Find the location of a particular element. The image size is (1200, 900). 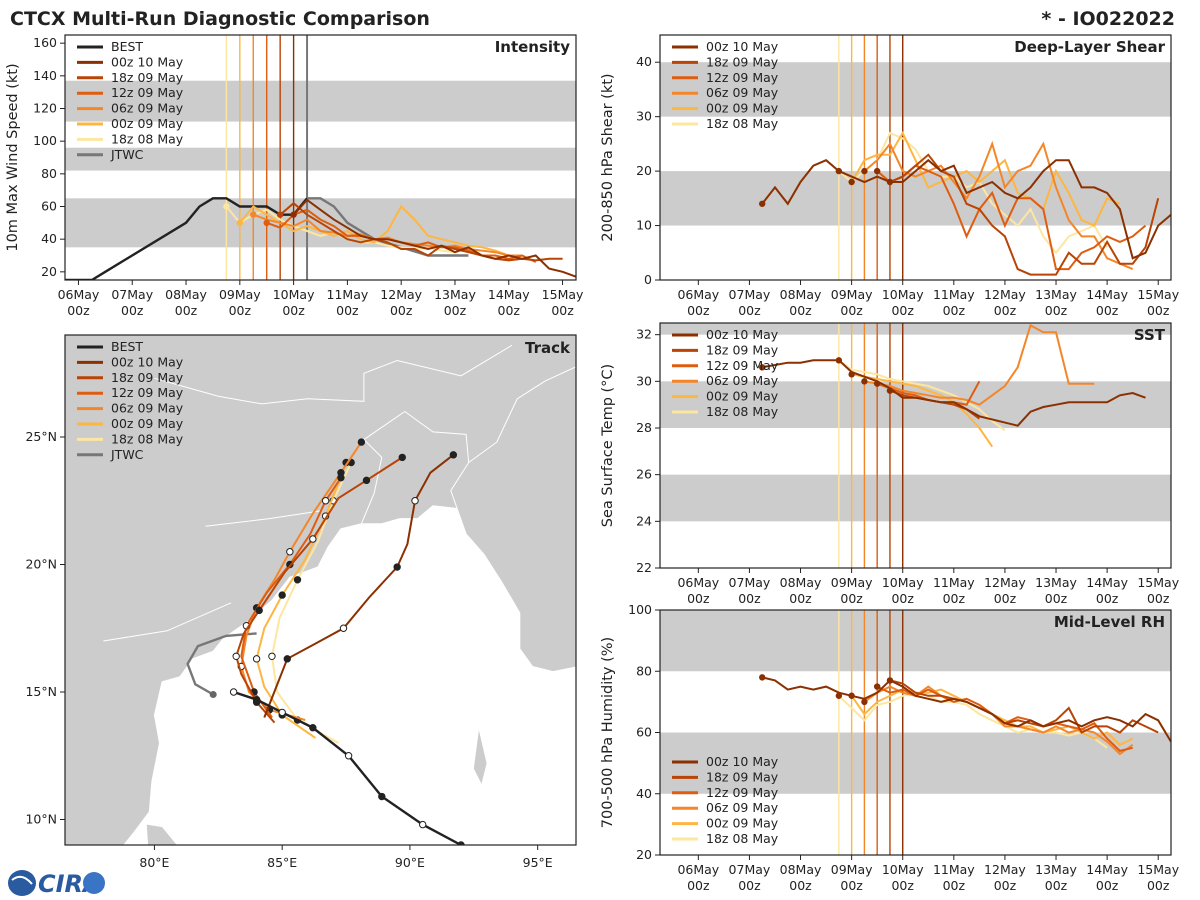

jtwc-marker is located at coordinates (213, 695).